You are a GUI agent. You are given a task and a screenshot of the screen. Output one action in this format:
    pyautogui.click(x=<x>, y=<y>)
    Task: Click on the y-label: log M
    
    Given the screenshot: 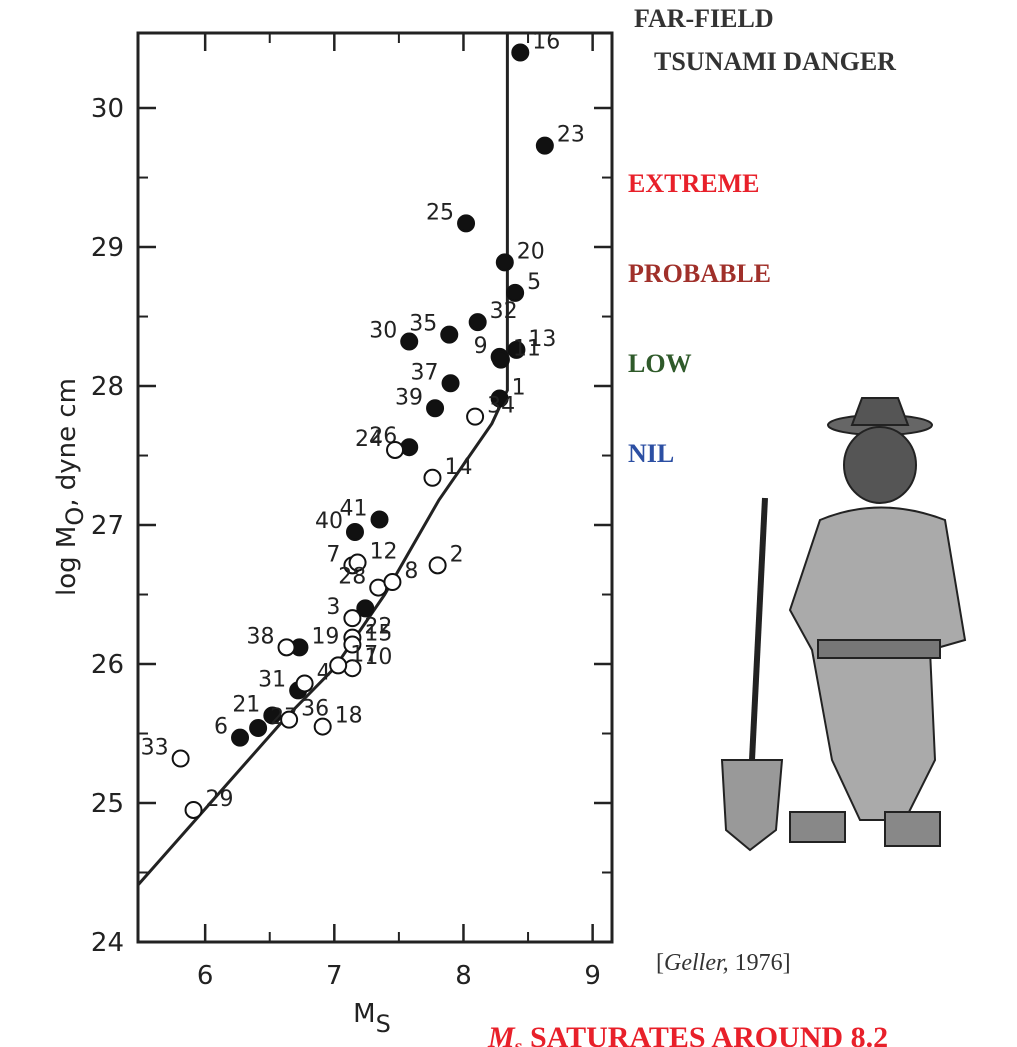 What is the action you would take?
    pyautogui.click(x=67, y=561)
    